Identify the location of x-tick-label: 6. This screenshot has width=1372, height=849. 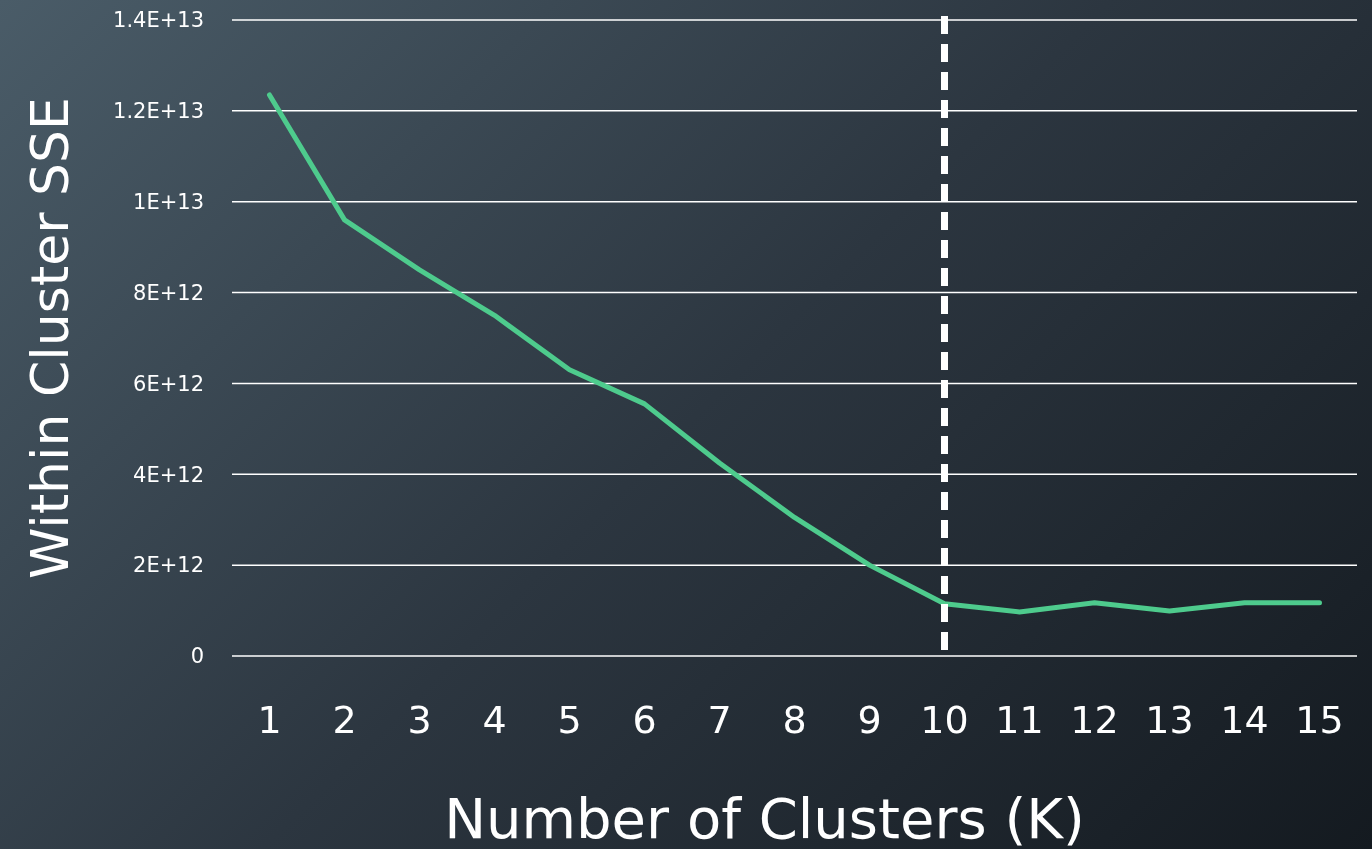
(644, 720).